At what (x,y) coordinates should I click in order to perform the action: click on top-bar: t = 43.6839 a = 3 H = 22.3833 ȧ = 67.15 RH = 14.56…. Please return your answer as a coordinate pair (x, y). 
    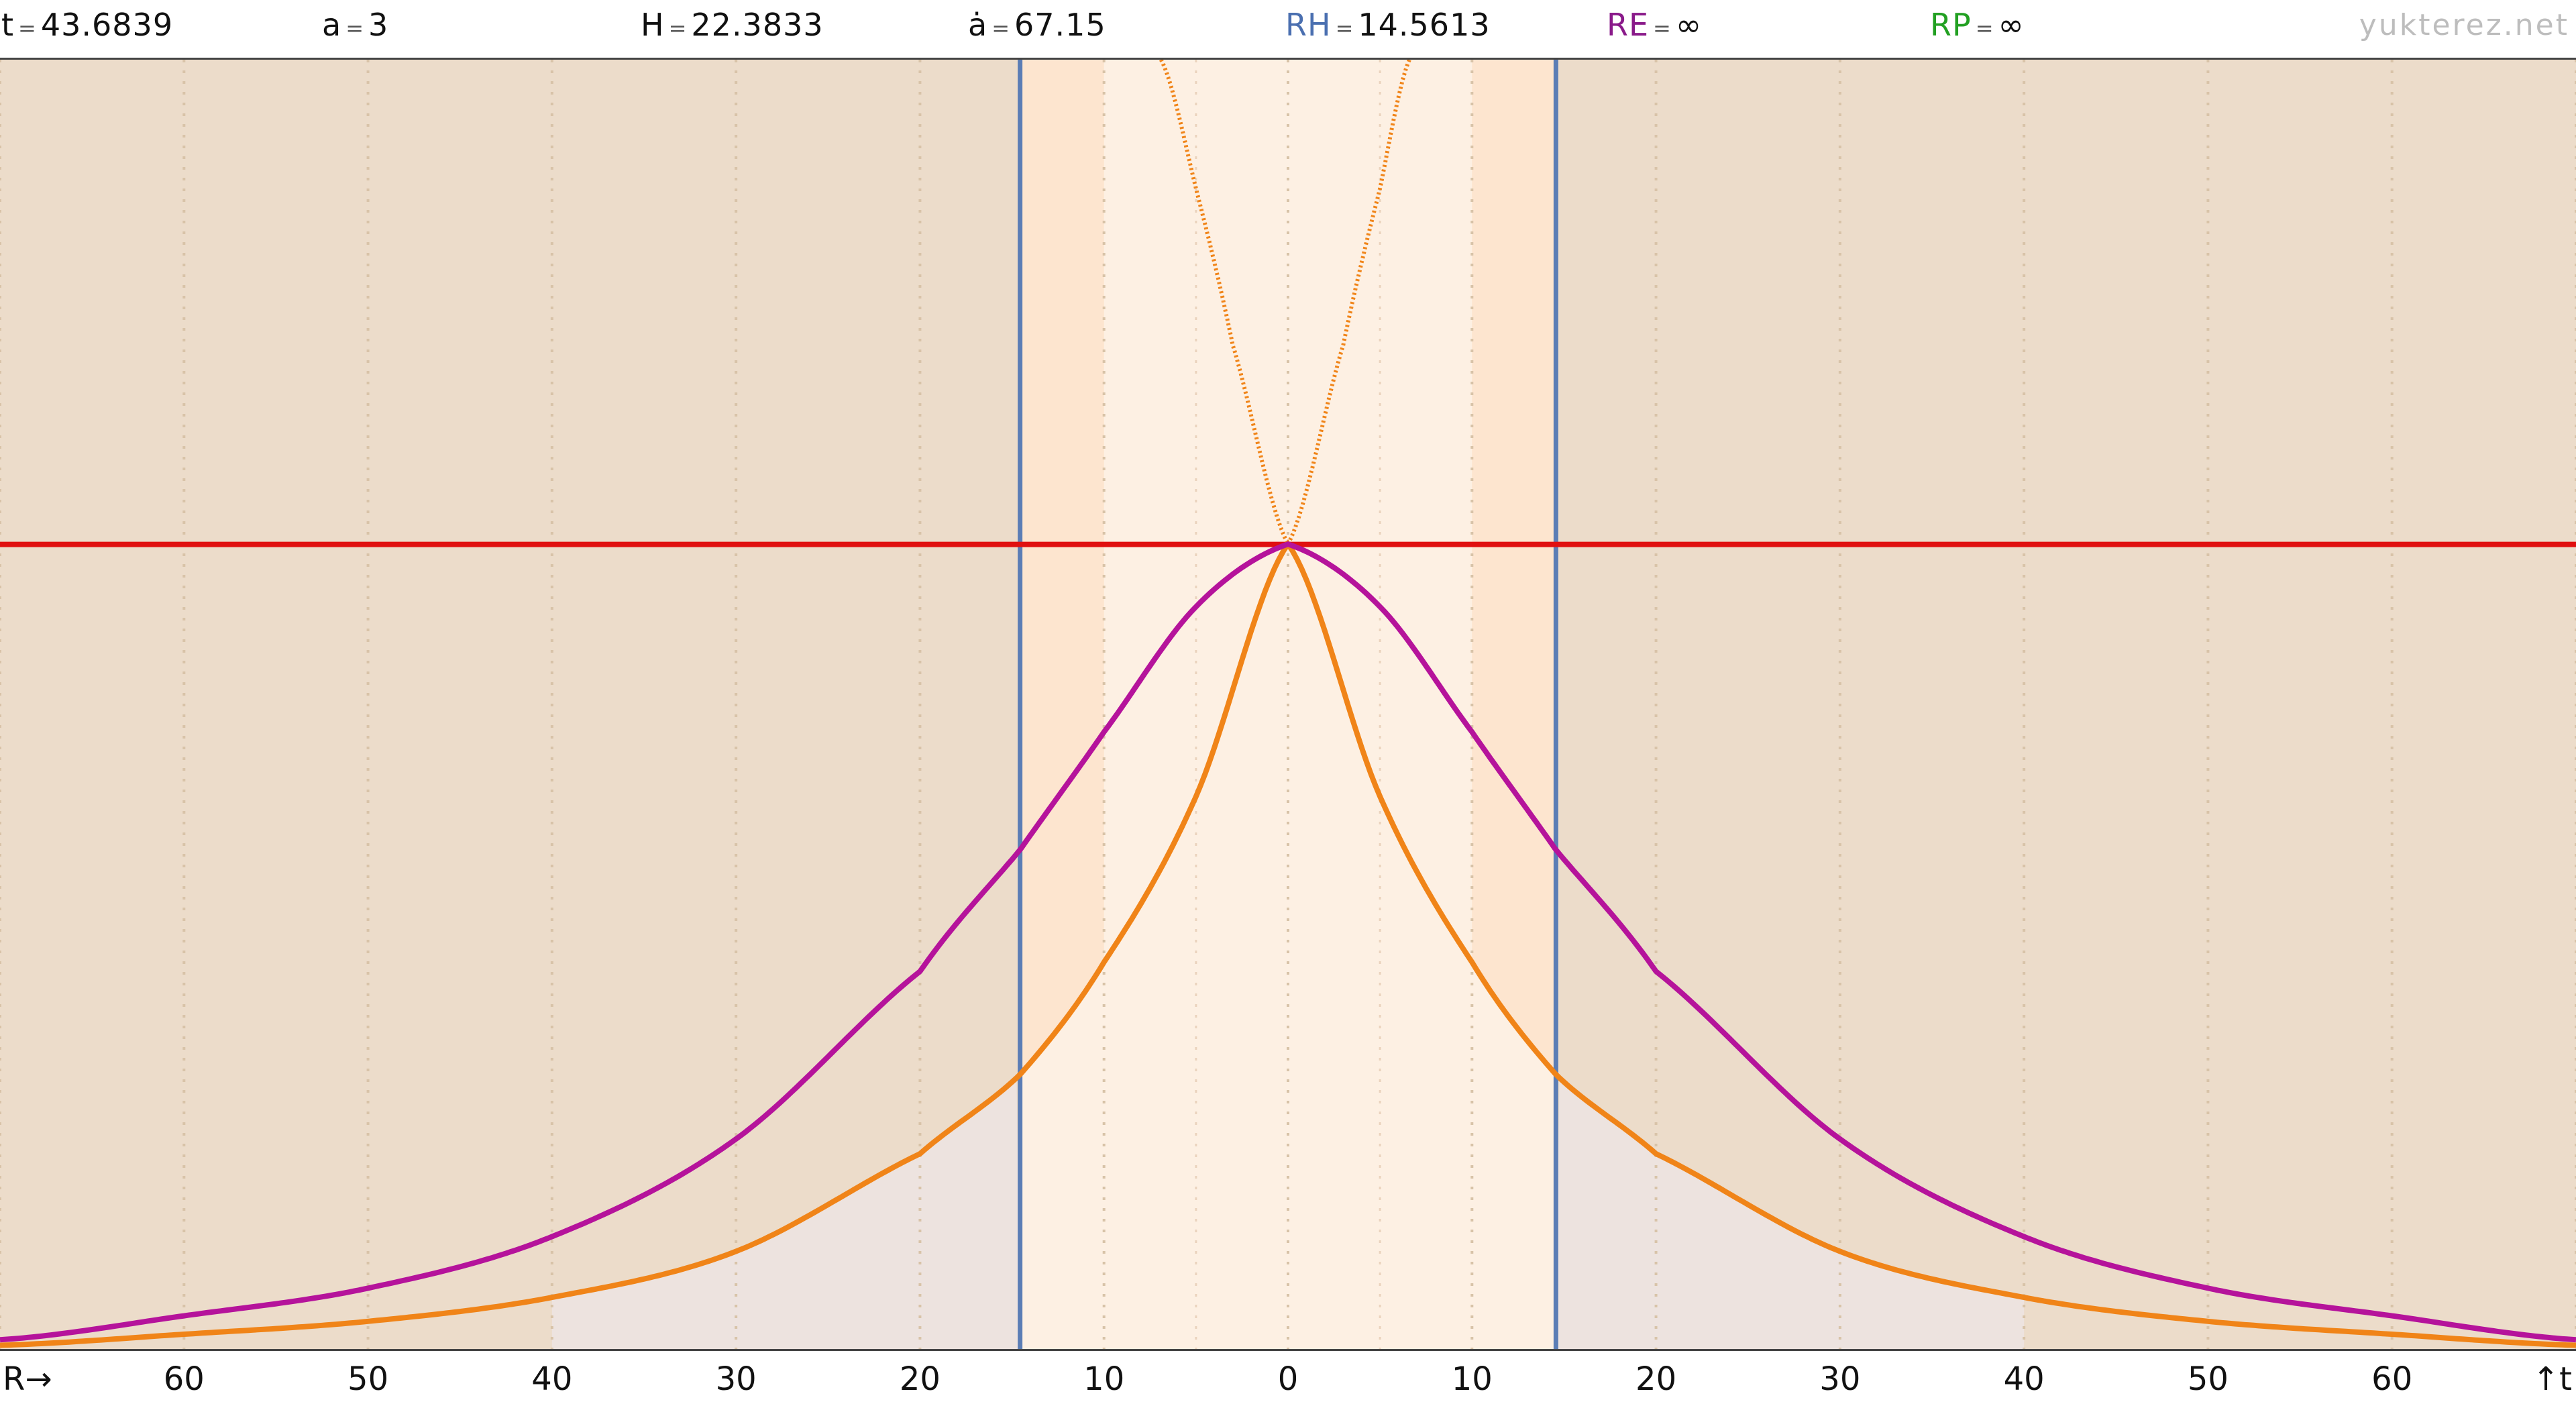
    Looking at the image, I should click on (1288, 30).